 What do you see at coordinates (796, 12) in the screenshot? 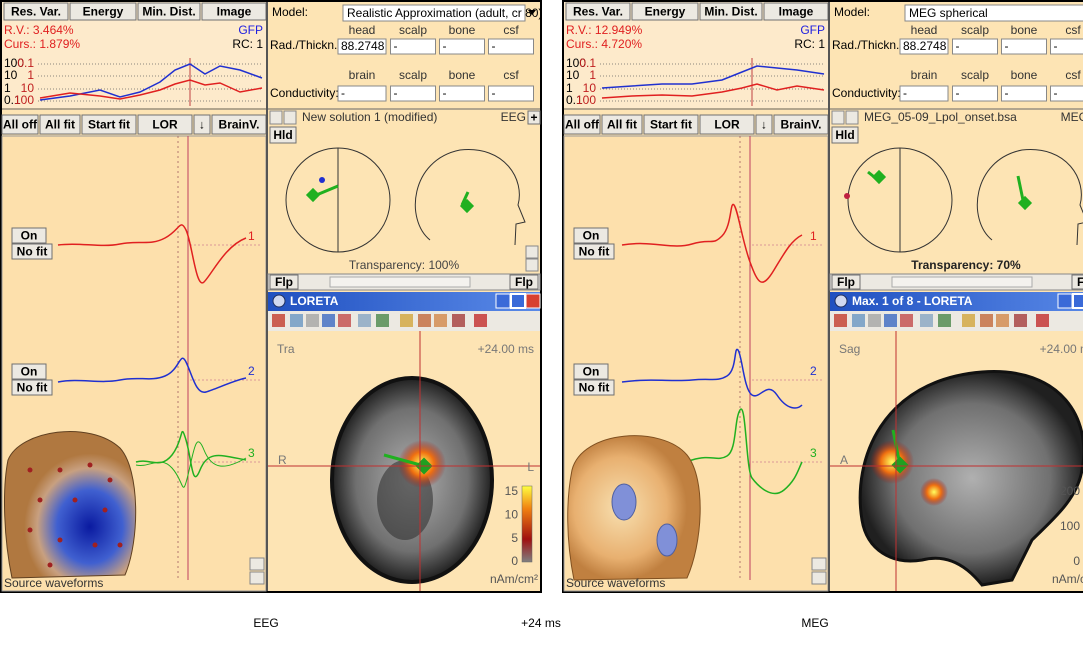
I see `tab: Image` at bounding box center [796, 12].